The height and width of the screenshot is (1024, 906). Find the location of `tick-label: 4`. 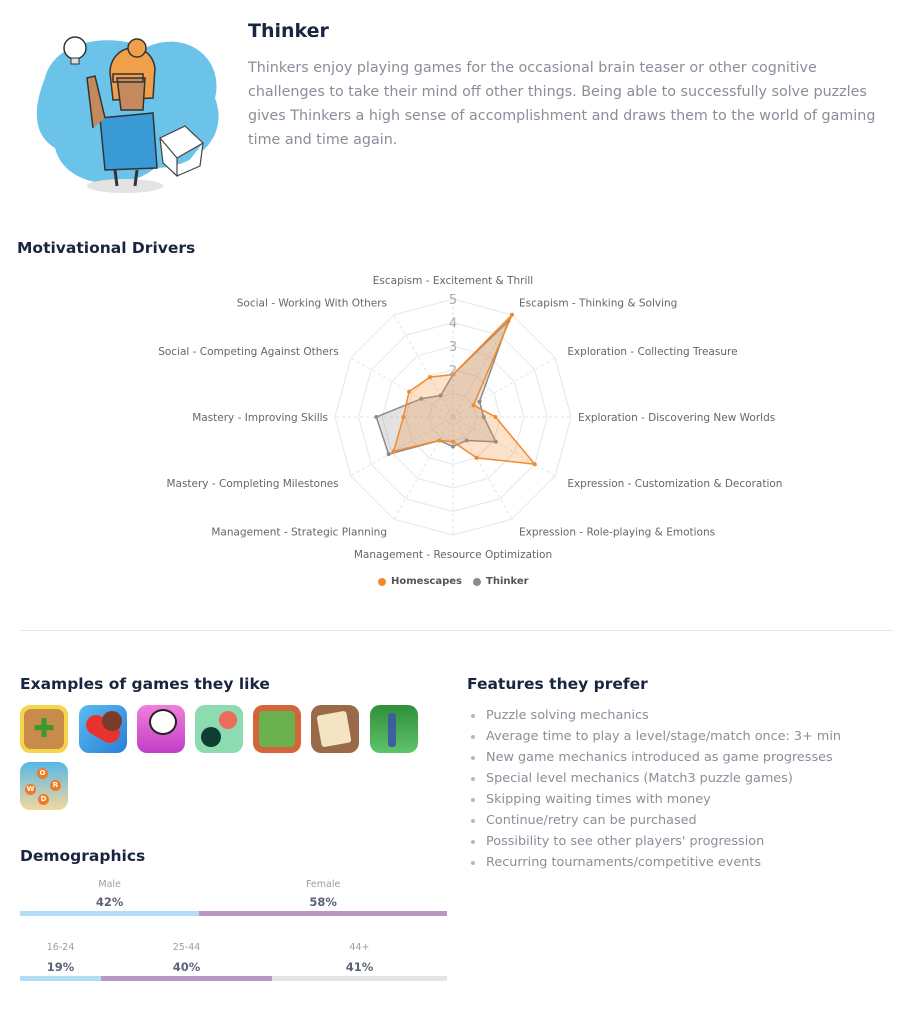

tick-label: 4 is located at coordinates (453, 324).